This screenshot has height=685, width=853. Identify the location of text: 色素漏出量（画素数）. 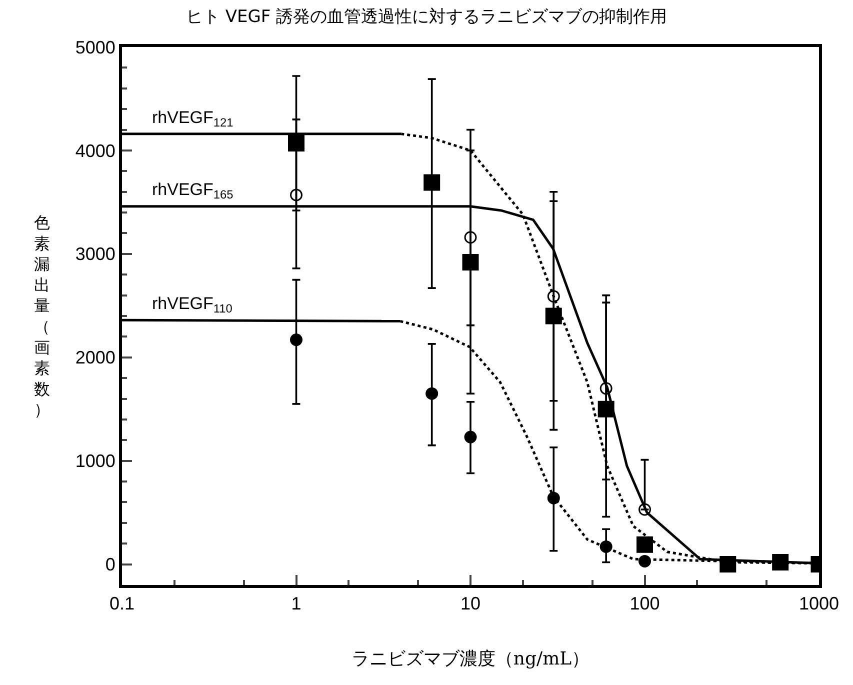
(42, 316).